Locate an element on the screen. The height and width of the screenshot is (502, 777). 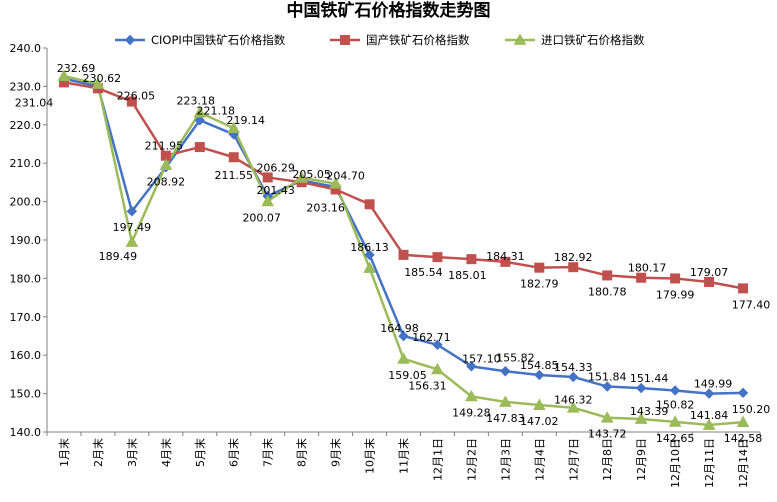
data-label: 206.29 is located at coordinates (275, 167).